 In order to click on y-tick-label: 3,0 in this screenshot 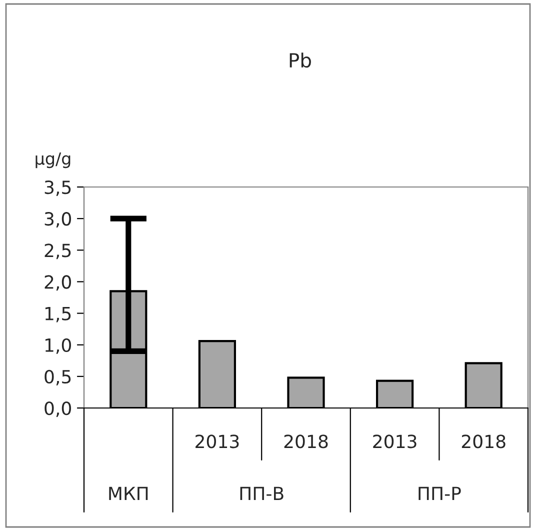, I will do `click(57, 220)`.